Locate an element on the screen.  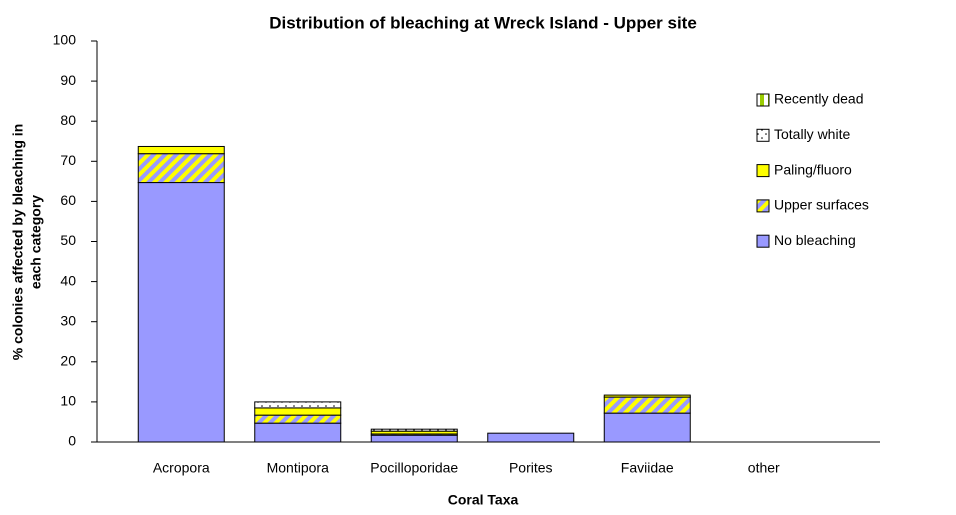
y-tick-label: 30 is located at coordinates (68, 320).